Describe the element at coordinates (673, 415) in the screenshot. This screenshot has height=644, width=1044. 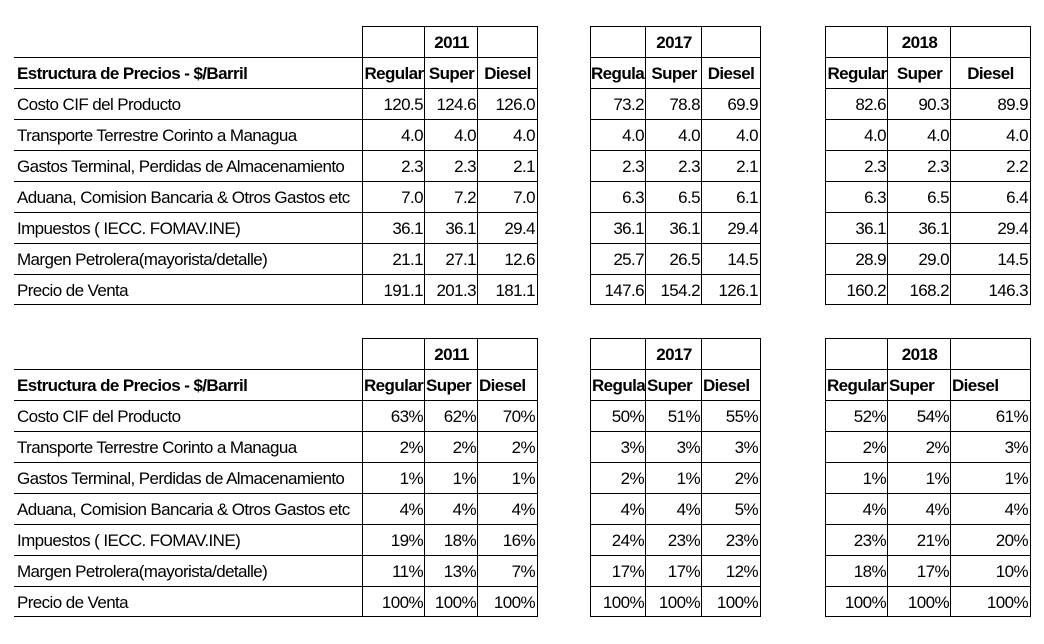
I see `value-cell: 51%` at that location.